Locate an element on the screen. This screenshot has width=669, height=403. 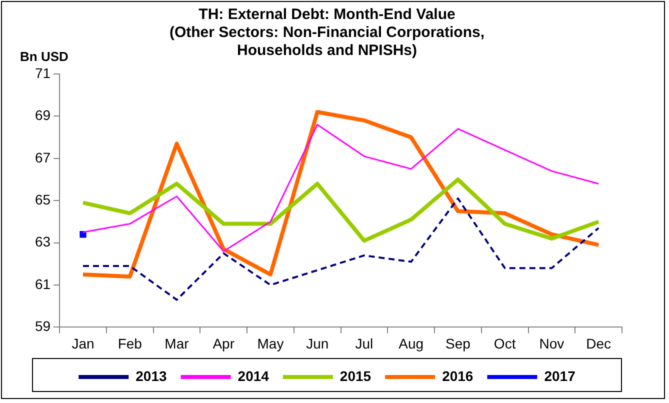
y-tick-label: 63 is located at coordinates (42, 242).